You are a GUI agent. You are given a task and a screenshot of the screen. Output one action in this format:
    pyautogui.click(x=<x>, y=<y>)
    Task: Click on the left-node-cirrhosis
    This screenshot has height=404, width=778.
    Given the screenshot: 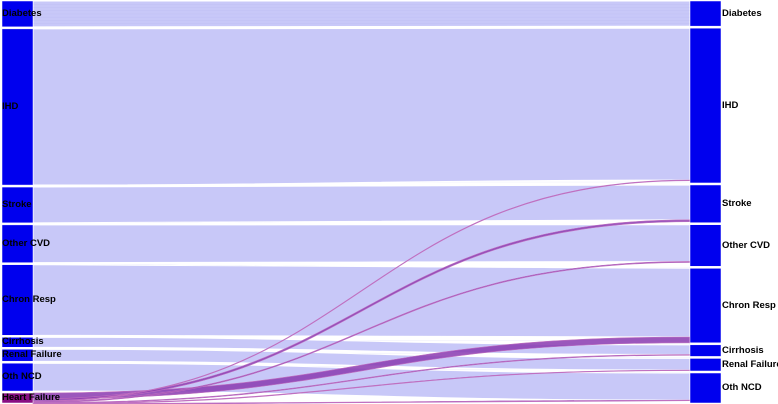 What is the action you would take?
    pyautogui.click(x=17, y=342)
    